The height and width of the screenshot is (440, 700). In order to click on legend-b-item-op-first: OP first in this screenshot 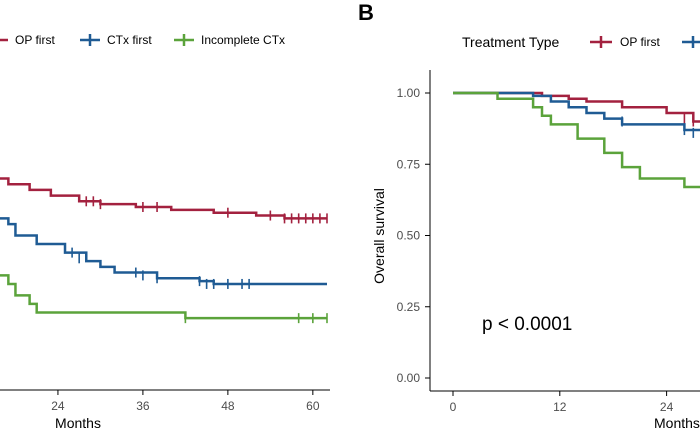, I will do `click(625, 42)`.